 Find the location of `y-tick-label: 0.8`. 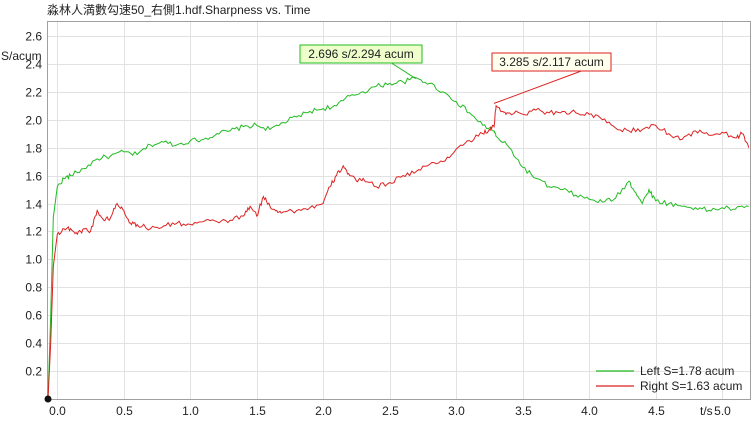

y-tick-label: 0.8 is located at coordinates (33, 288).